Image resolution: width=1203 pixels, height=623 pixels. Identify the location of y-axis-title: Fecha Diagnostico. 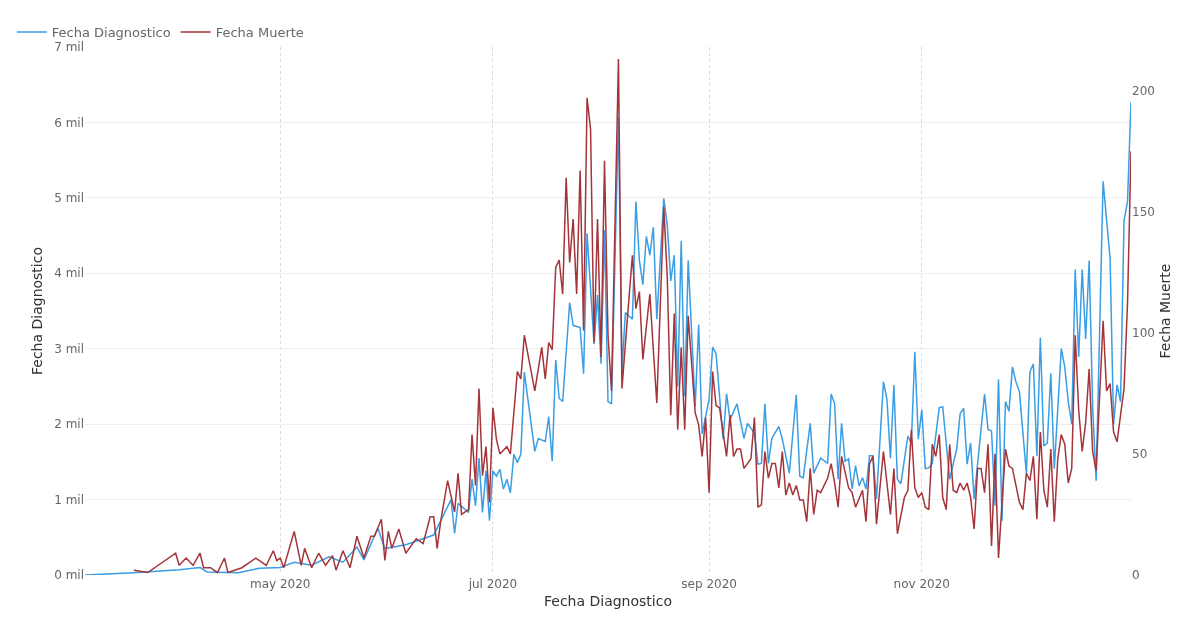
(36, 311).